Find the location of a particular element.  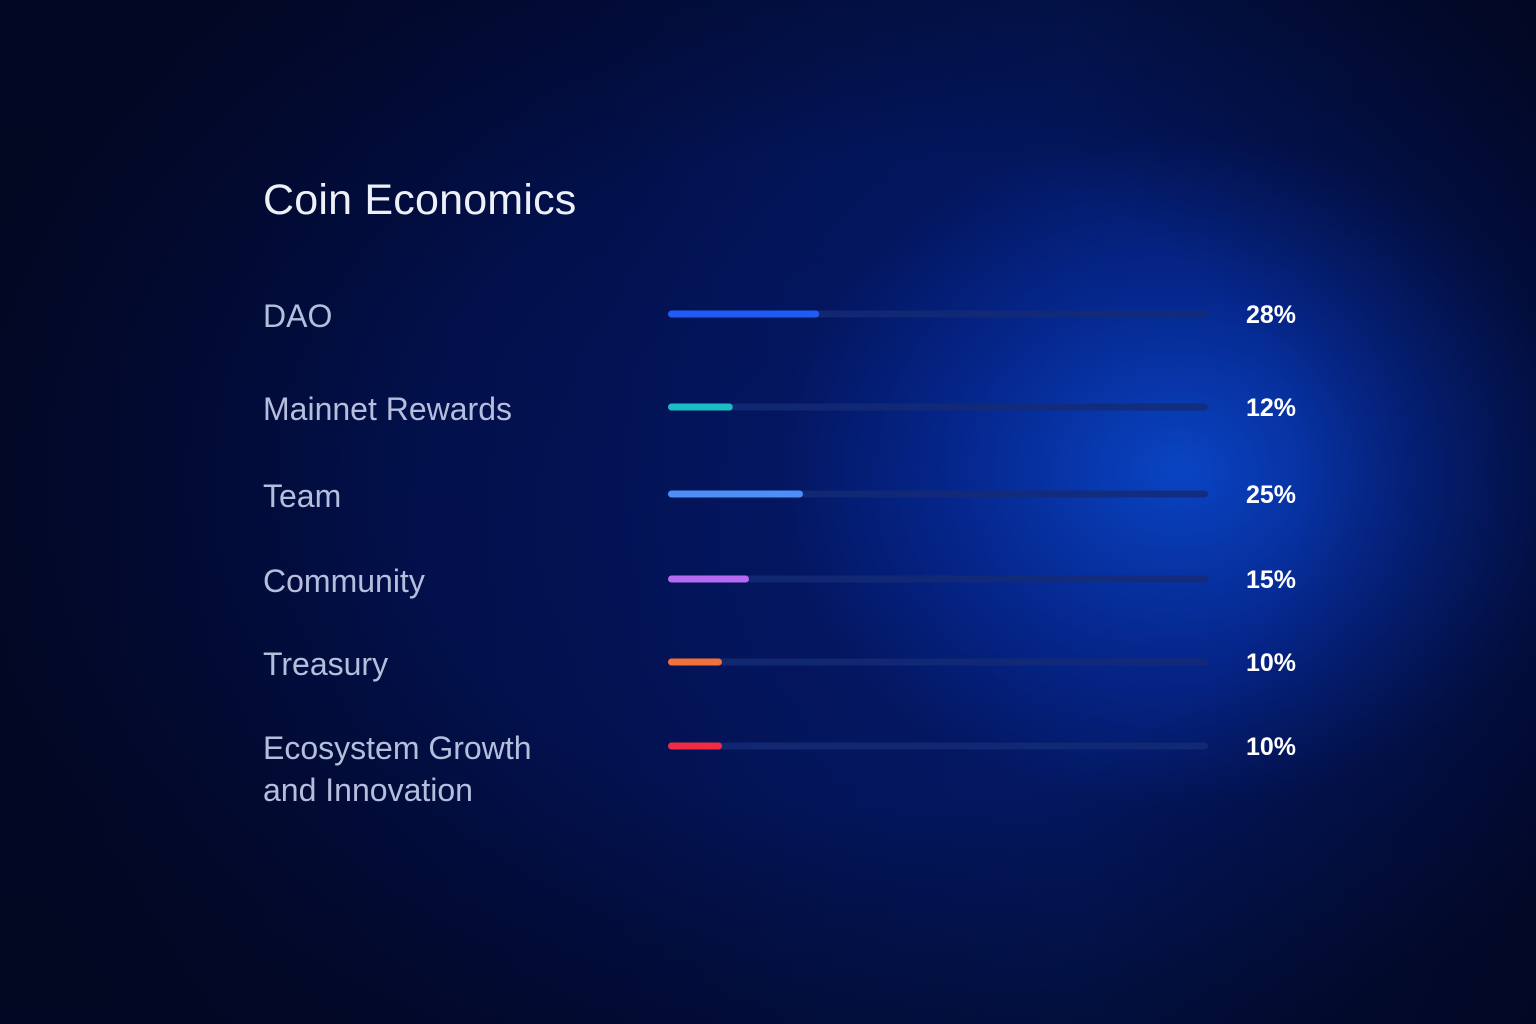

bar-row-mainnet-rewards: Mainnet Rewards 12% is located at coordinates (779, 409).